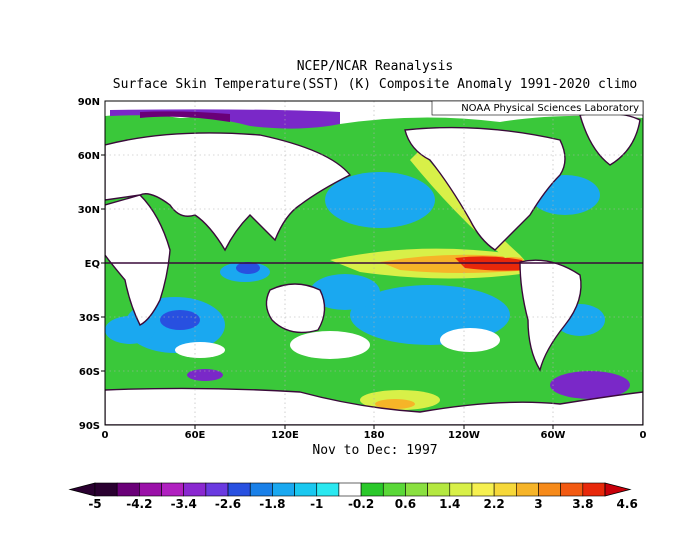 The width and height of the screenshot is (700, 542). Describe the element at coordinates (94, 504) in the screenshot. I see `colorbar-tick-label: -5` at that location.